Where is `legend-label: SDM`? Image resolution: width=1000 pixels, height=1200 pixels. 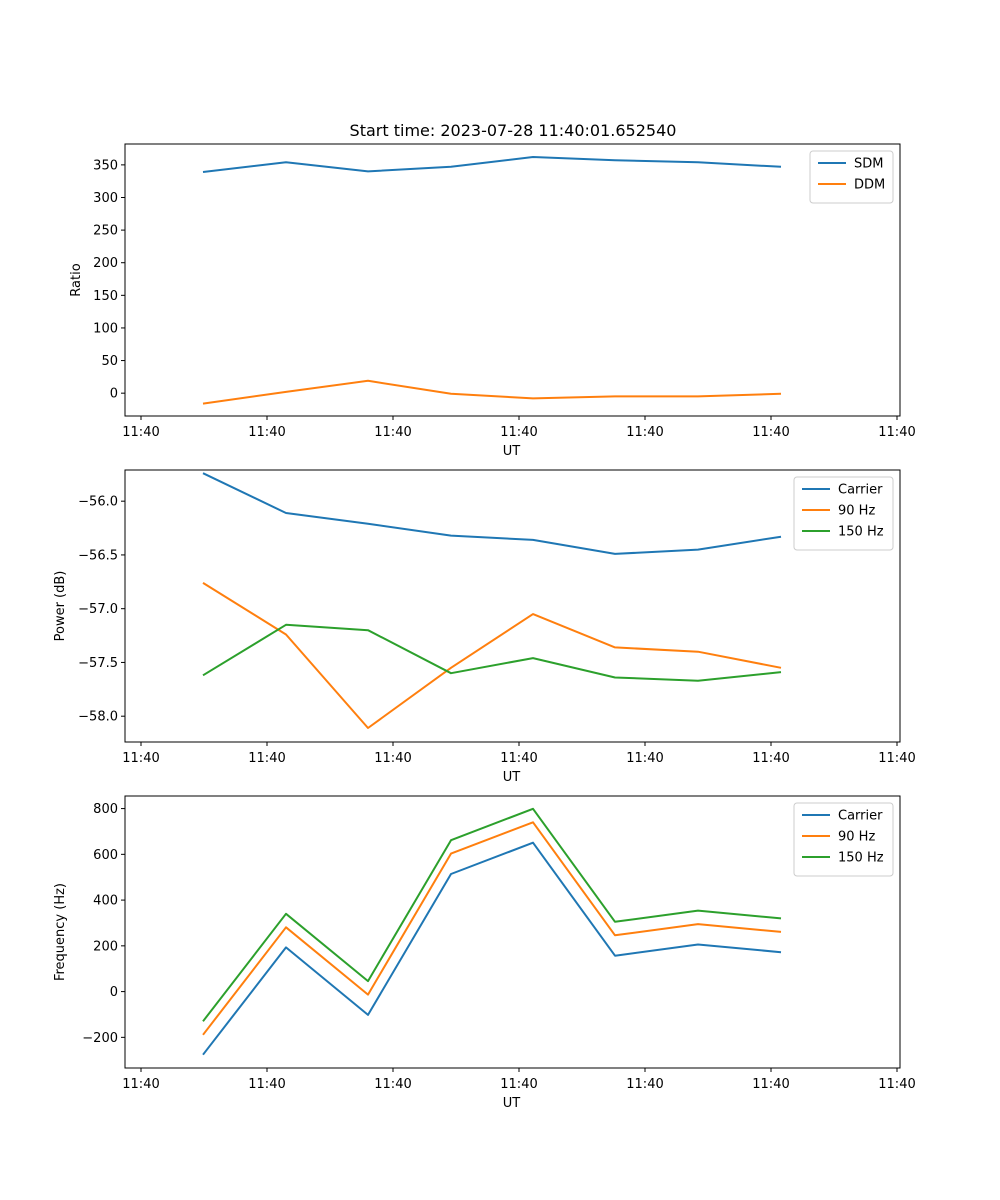
legend-label: SDM is located at coordinates (868, 164).